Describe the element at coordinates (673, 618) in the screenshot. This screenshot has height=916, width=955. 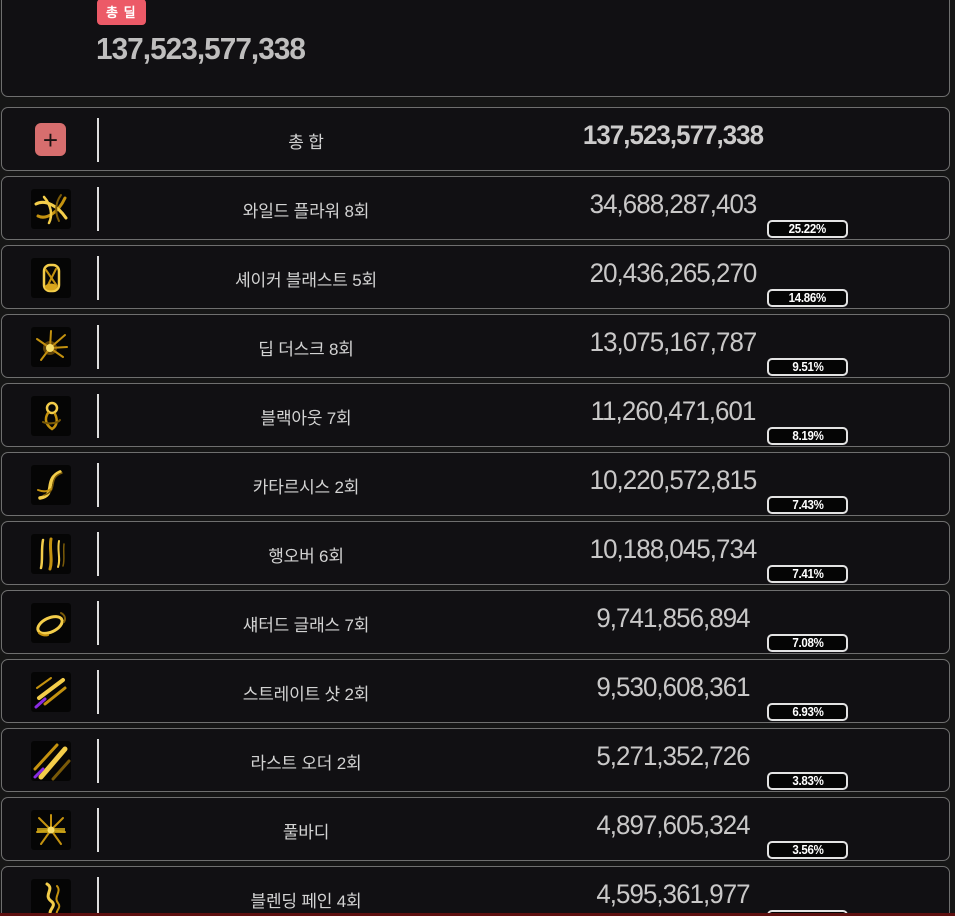
I see `skill-damage-value: 9,741,856,894` at that location.